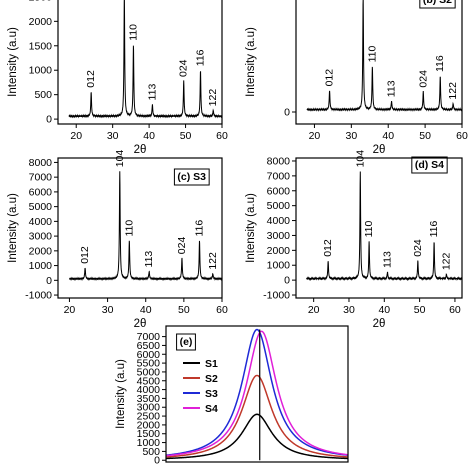 The height and width of the screenshot is (474, 474). What do you see at coordinates (149, 381) in the screenshot?
I see `y-tick-label-e: 4500` at bounding box center [149, 381].